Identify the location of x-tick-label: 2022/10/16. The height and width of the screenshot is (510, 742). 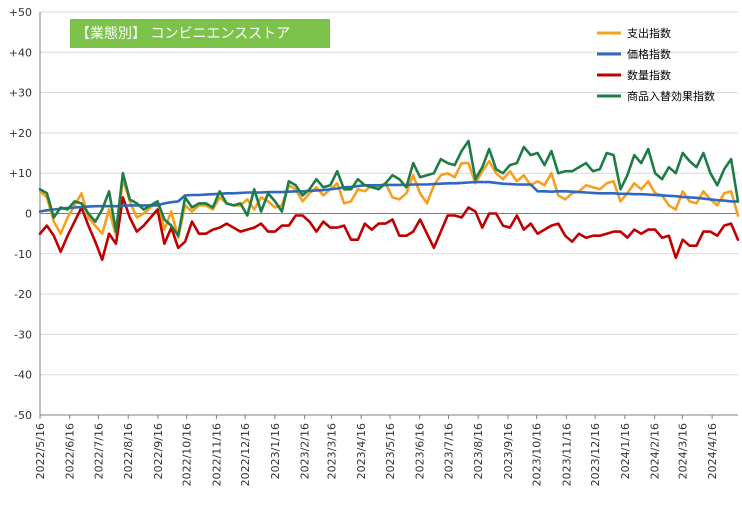
(187, 454).